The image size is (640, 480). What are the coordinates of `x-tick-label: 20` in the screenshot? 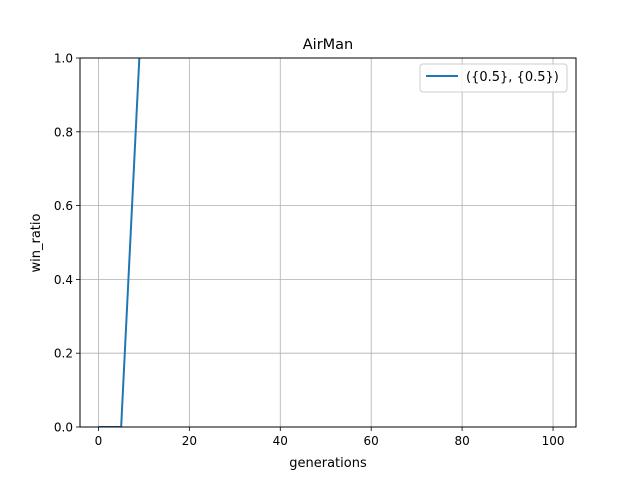 It's located at (189, 441).